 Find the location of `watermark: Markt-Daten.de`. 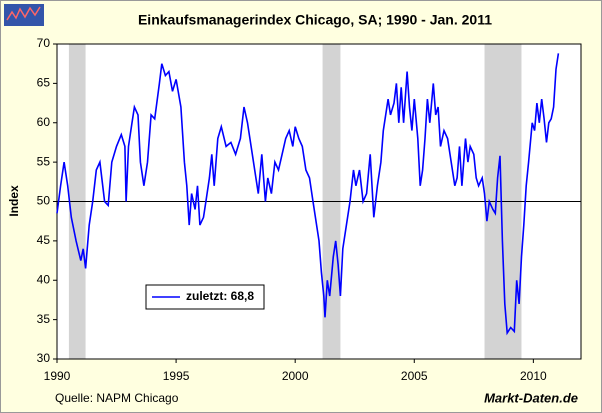

watermark: Markt-Daten.de is located at coordinates (531, 397).